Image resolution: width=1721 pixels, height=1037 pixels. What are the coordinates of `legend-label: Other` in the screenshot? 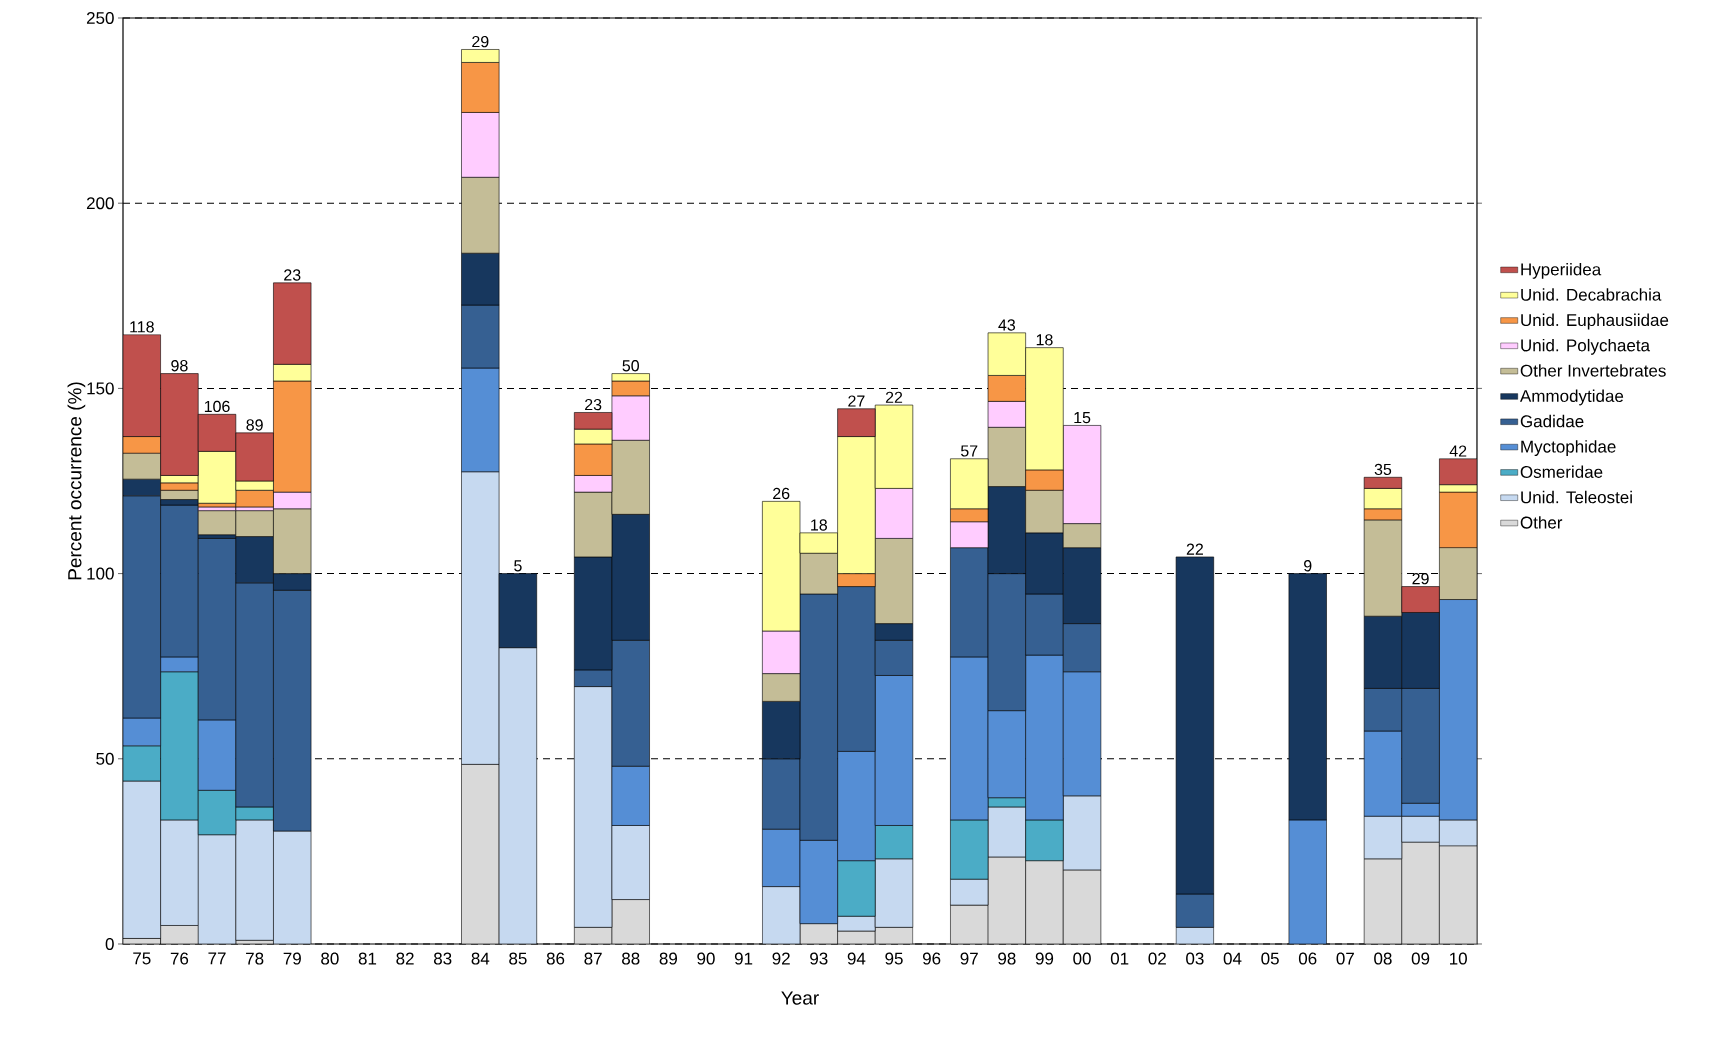 It's located at (1541, 522).